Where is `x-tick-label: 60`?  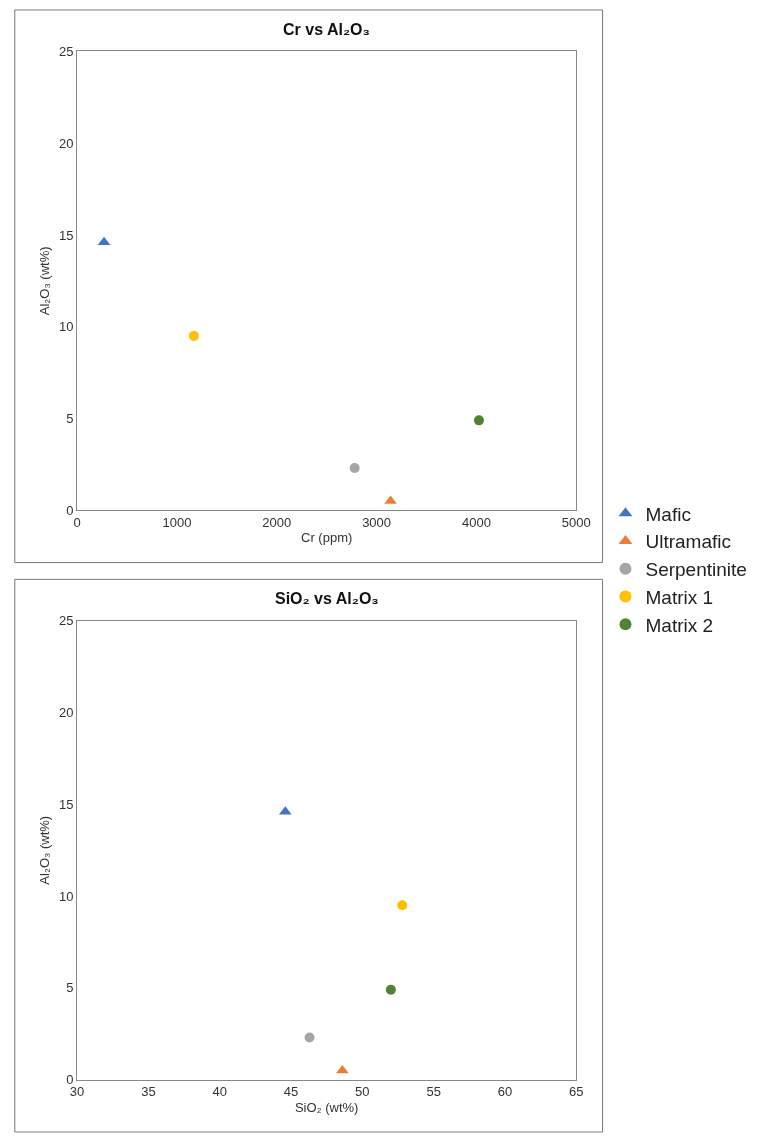
x-tick-label: 60 is located at coordinates (505, 1092).